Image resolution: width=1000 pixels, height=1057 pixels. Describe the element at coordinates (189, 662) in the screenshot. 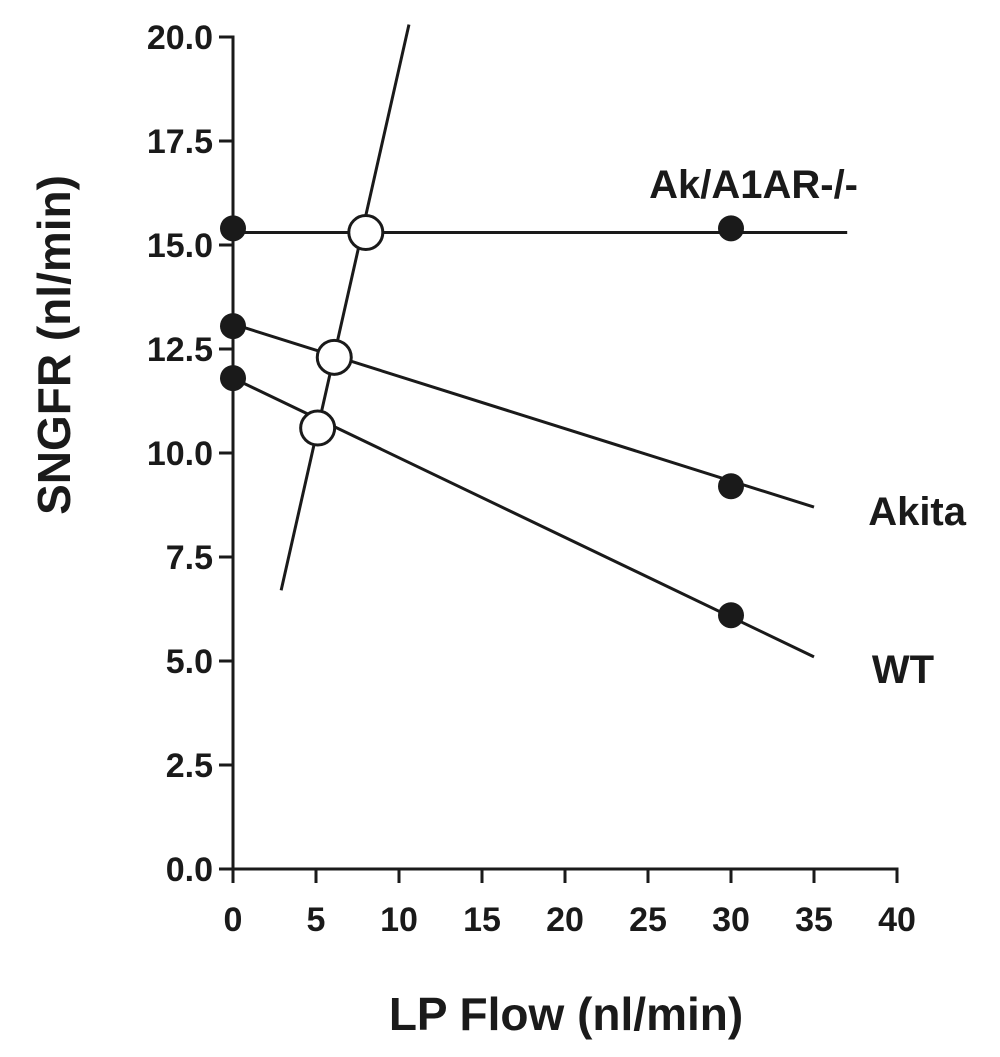

I see `y-tick-label: 5.0` at that location.